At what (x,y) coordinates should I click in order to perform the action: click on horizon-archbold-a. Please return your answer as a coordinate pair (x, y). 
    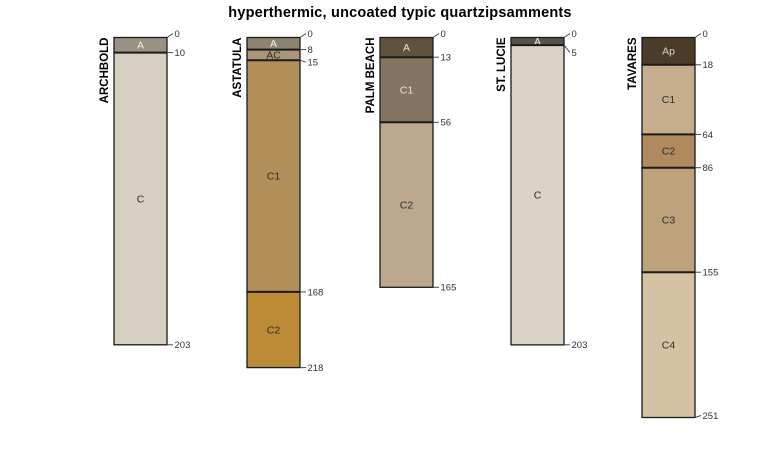
    Looking at the image, I should click on (140, 45).